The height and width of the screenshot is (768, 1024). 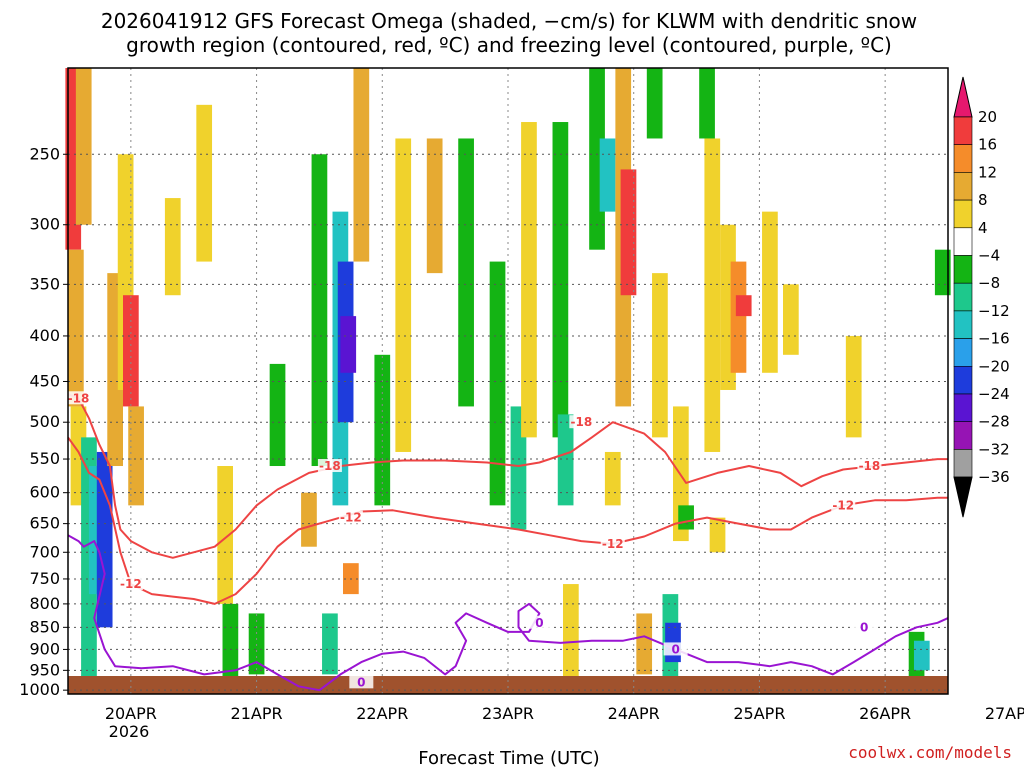 I want to click on x-axis-label: Forecast Time (UTC), so click(x=508, y=758).